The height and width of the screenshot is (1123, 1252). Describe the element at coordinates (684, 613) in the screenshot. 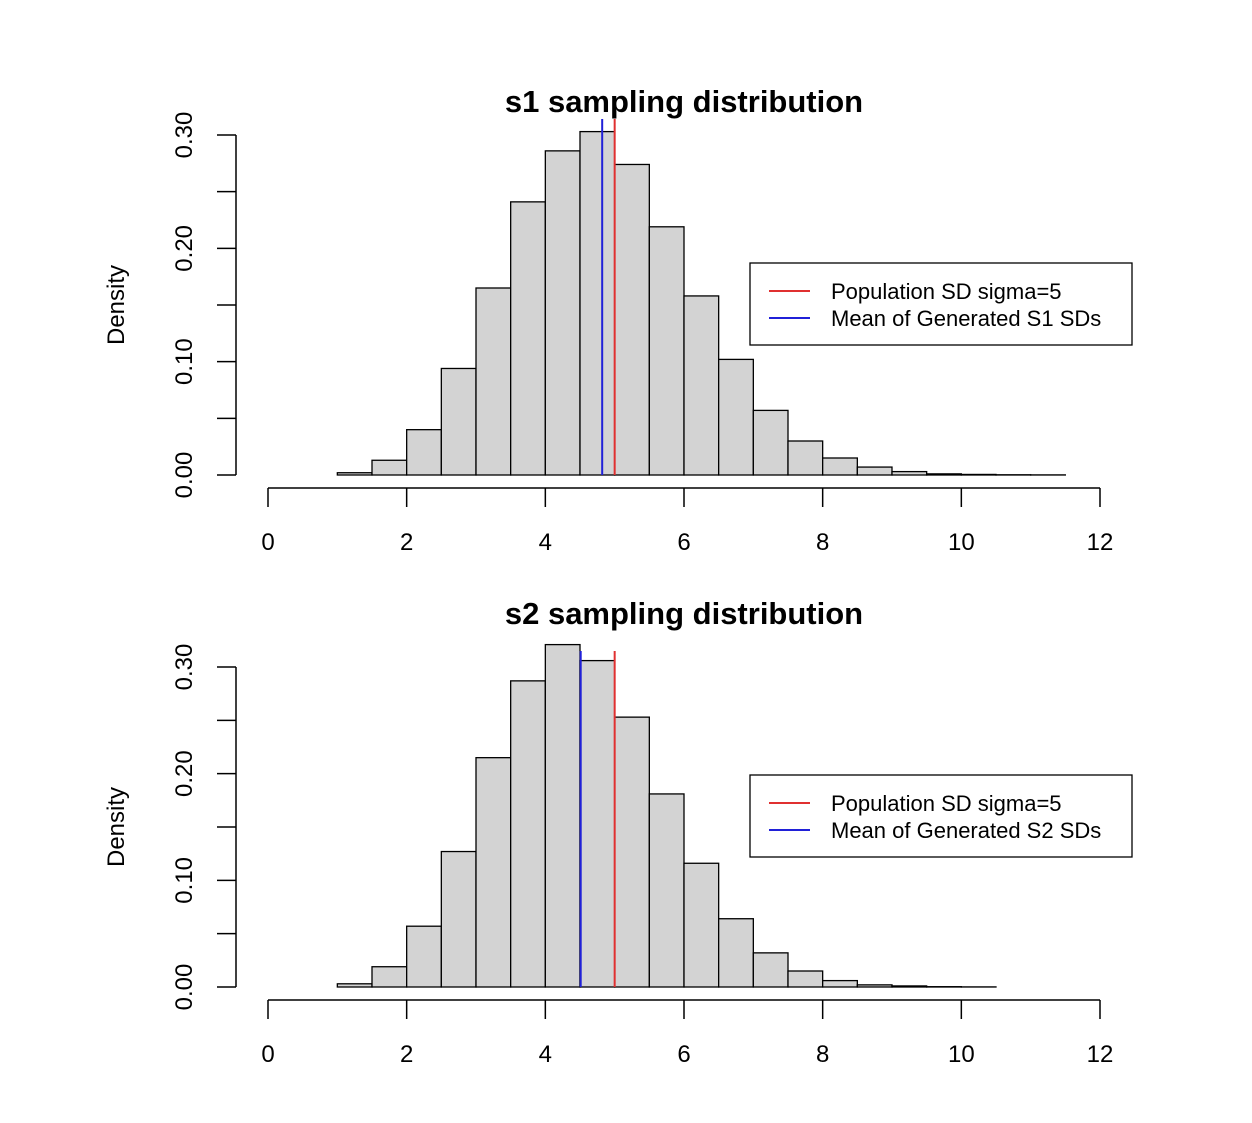

I see `chart-title: s2 sampling distribution` at that location.